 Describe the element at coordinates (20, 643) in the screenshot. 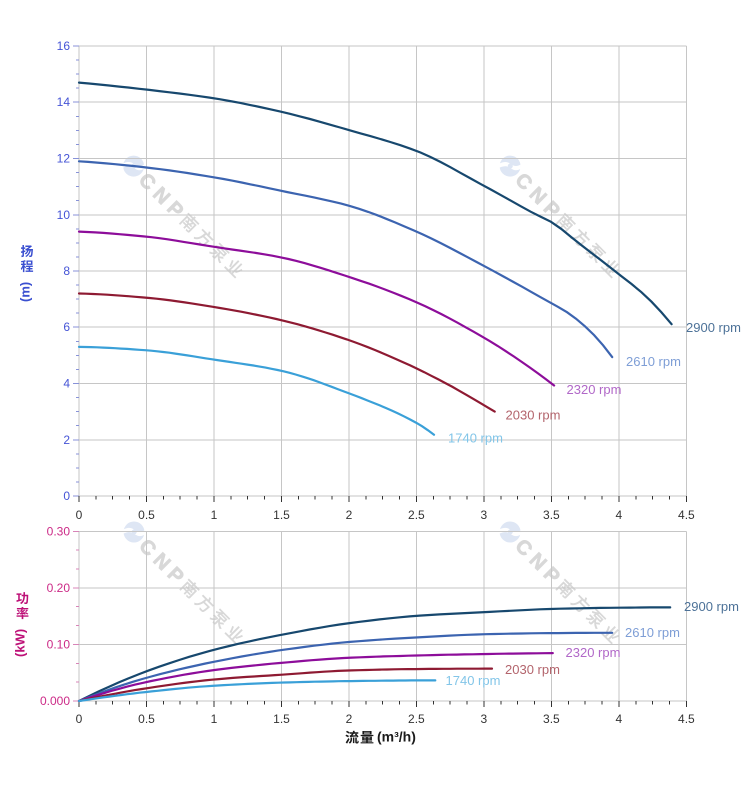

I see `svg-text: (kW)` at that location.